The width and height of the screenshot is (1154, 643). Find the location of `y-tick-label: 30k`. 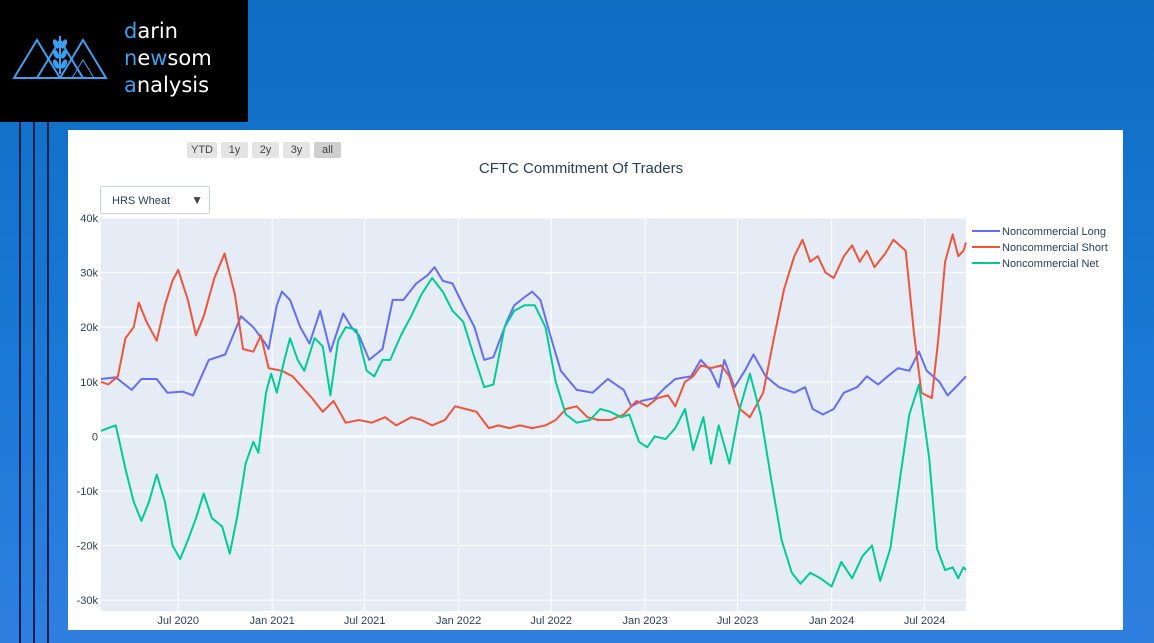

y-tick-label: 30k is located at coordinates (89, 274).